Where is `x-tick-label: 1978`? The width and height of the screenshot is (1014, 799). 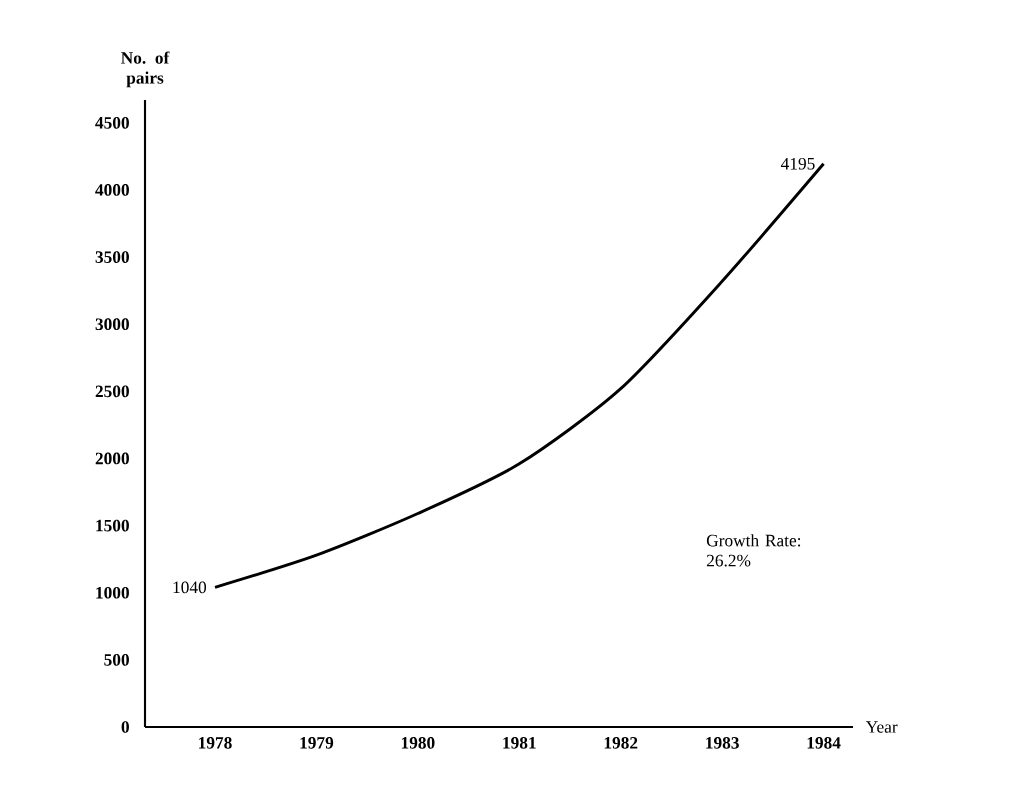
x-tick-label: 1978 is located at coordinates (215, 743).